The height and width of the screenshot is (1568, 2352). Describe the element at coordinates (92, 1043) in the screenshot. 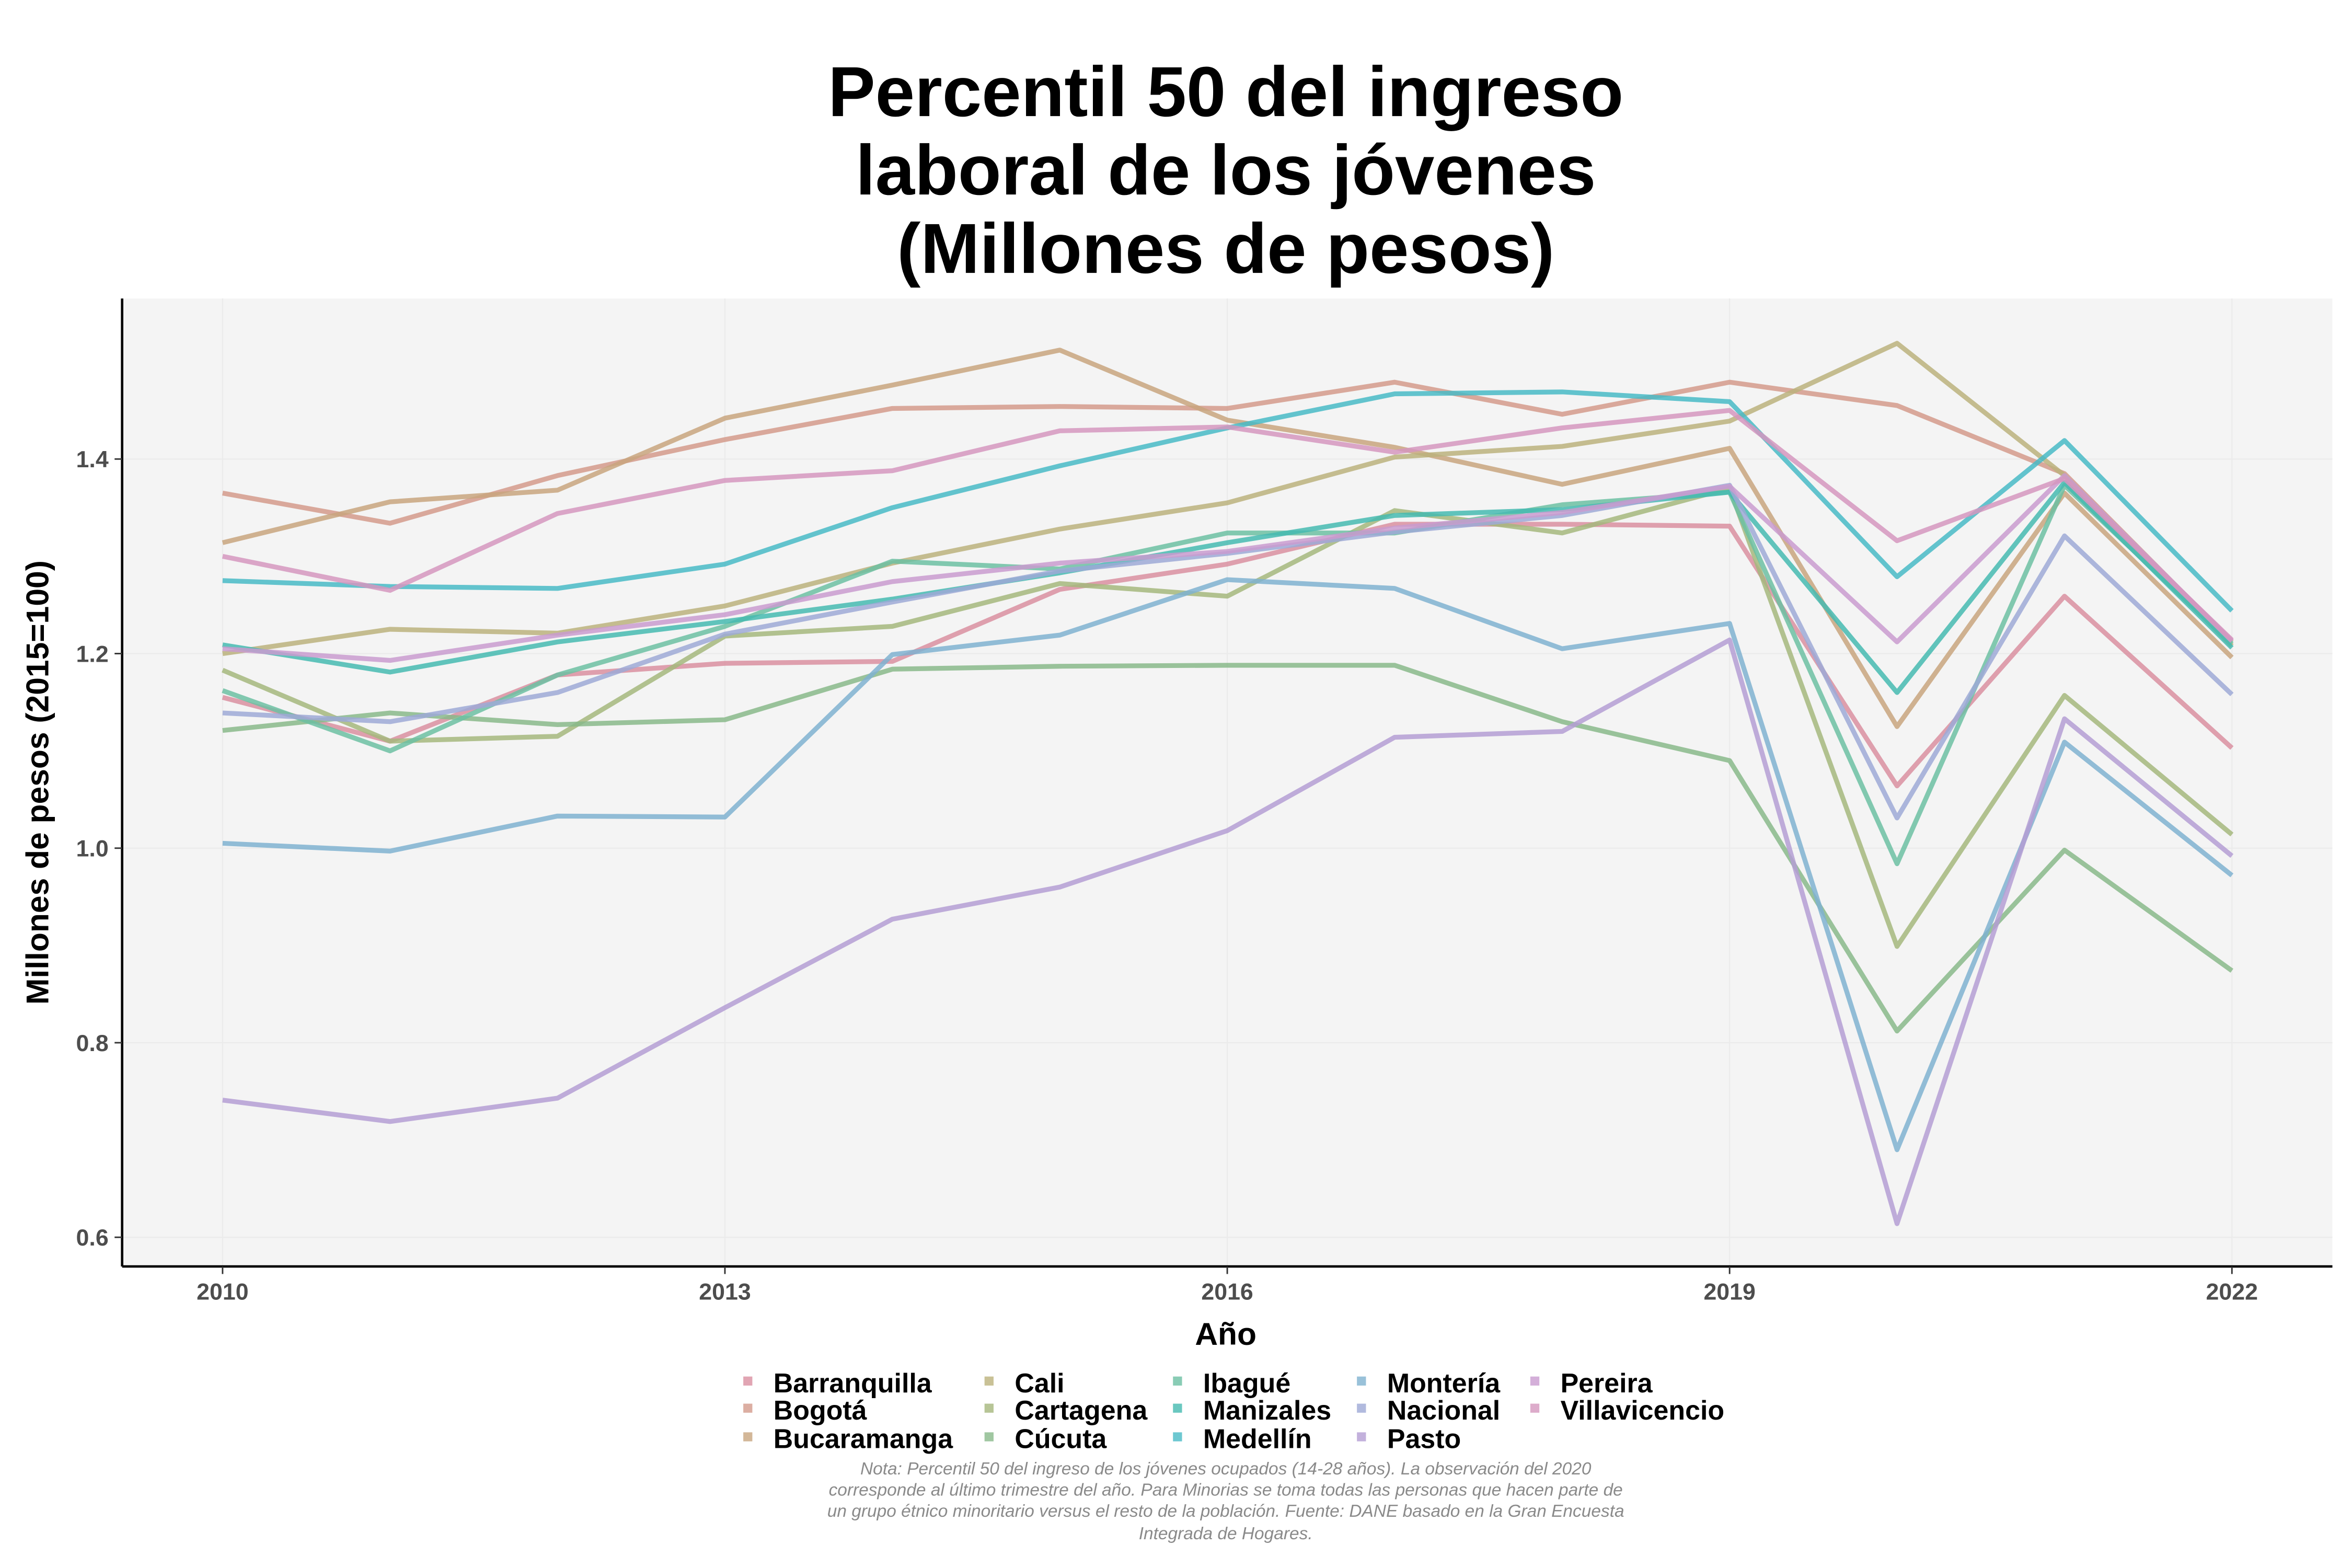

I see `y-tick-label: 0.8` at that location.